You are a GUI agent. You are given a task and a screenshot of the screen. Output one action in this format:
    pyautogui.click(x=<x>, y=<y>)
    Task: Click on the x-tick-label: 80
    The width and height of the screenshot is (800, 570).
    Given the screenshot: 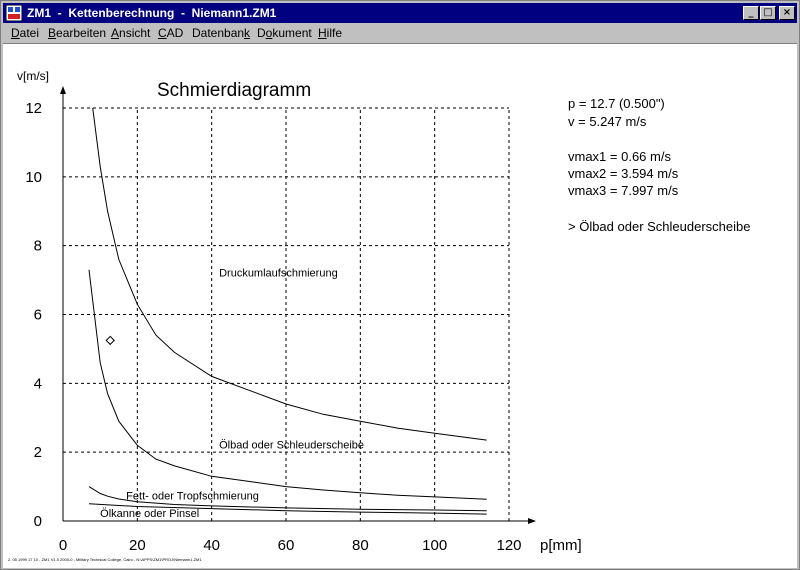 What is the action you would take?
    pyautogui.click(x=360, y=545)
    